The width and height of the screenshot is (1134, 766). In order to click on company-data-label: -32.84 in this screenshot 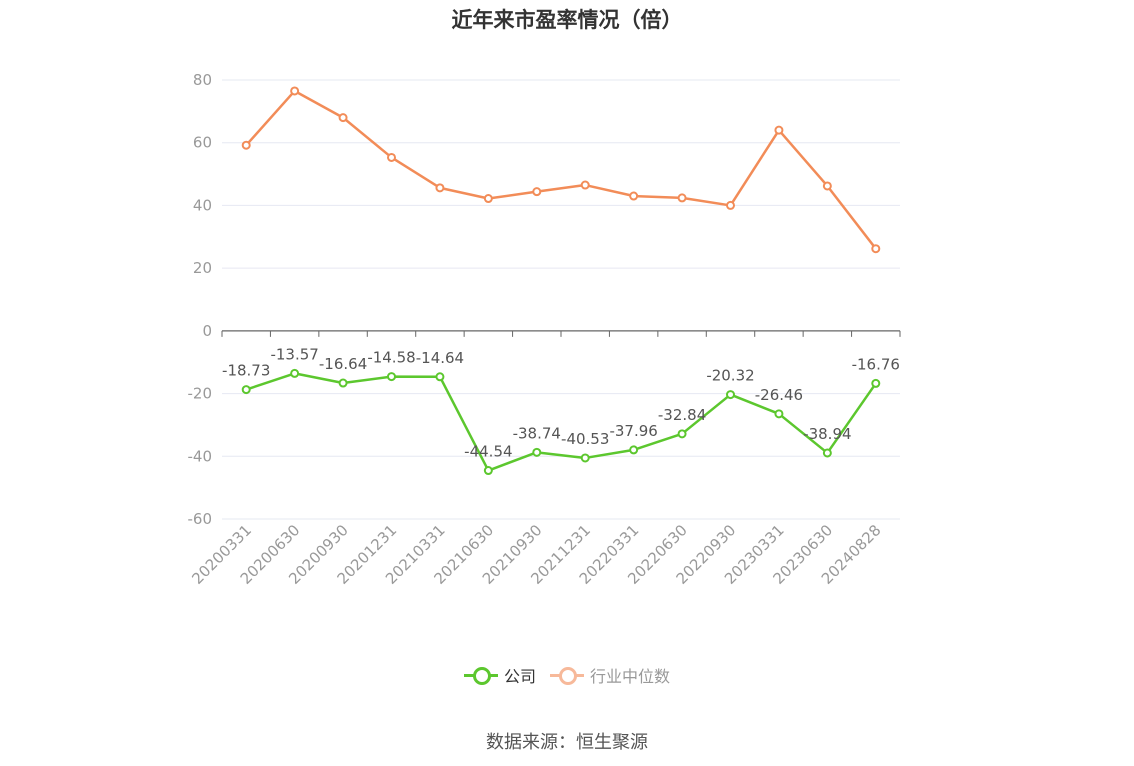, I will do `click(682, 415)`.